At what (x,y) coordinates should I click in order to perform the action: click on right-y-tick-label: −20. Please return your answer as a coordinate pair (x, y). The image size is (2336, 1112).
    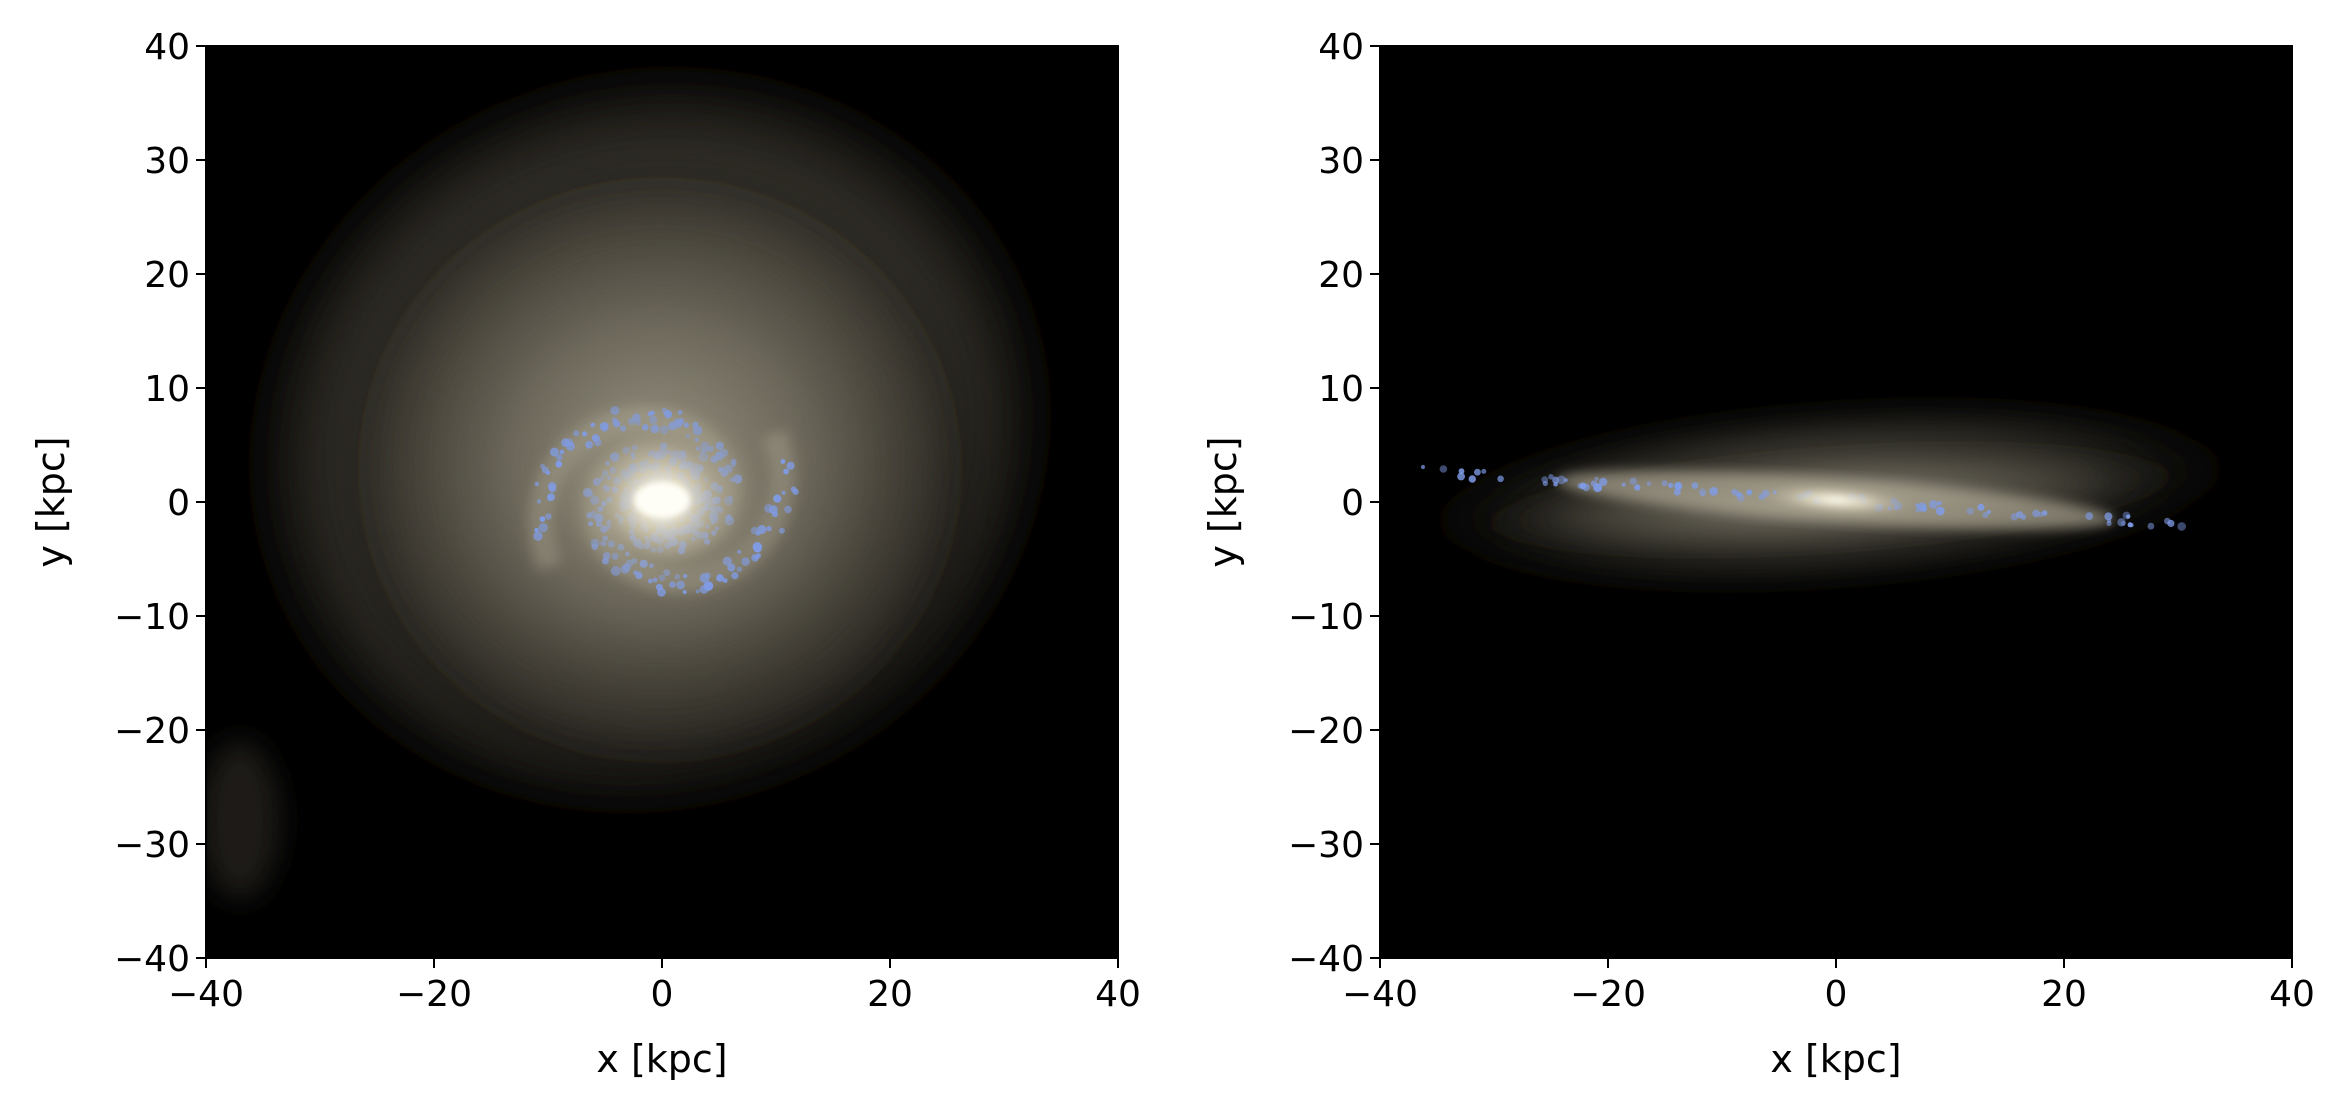
    Looking at the image, I should click on (1326, 731).